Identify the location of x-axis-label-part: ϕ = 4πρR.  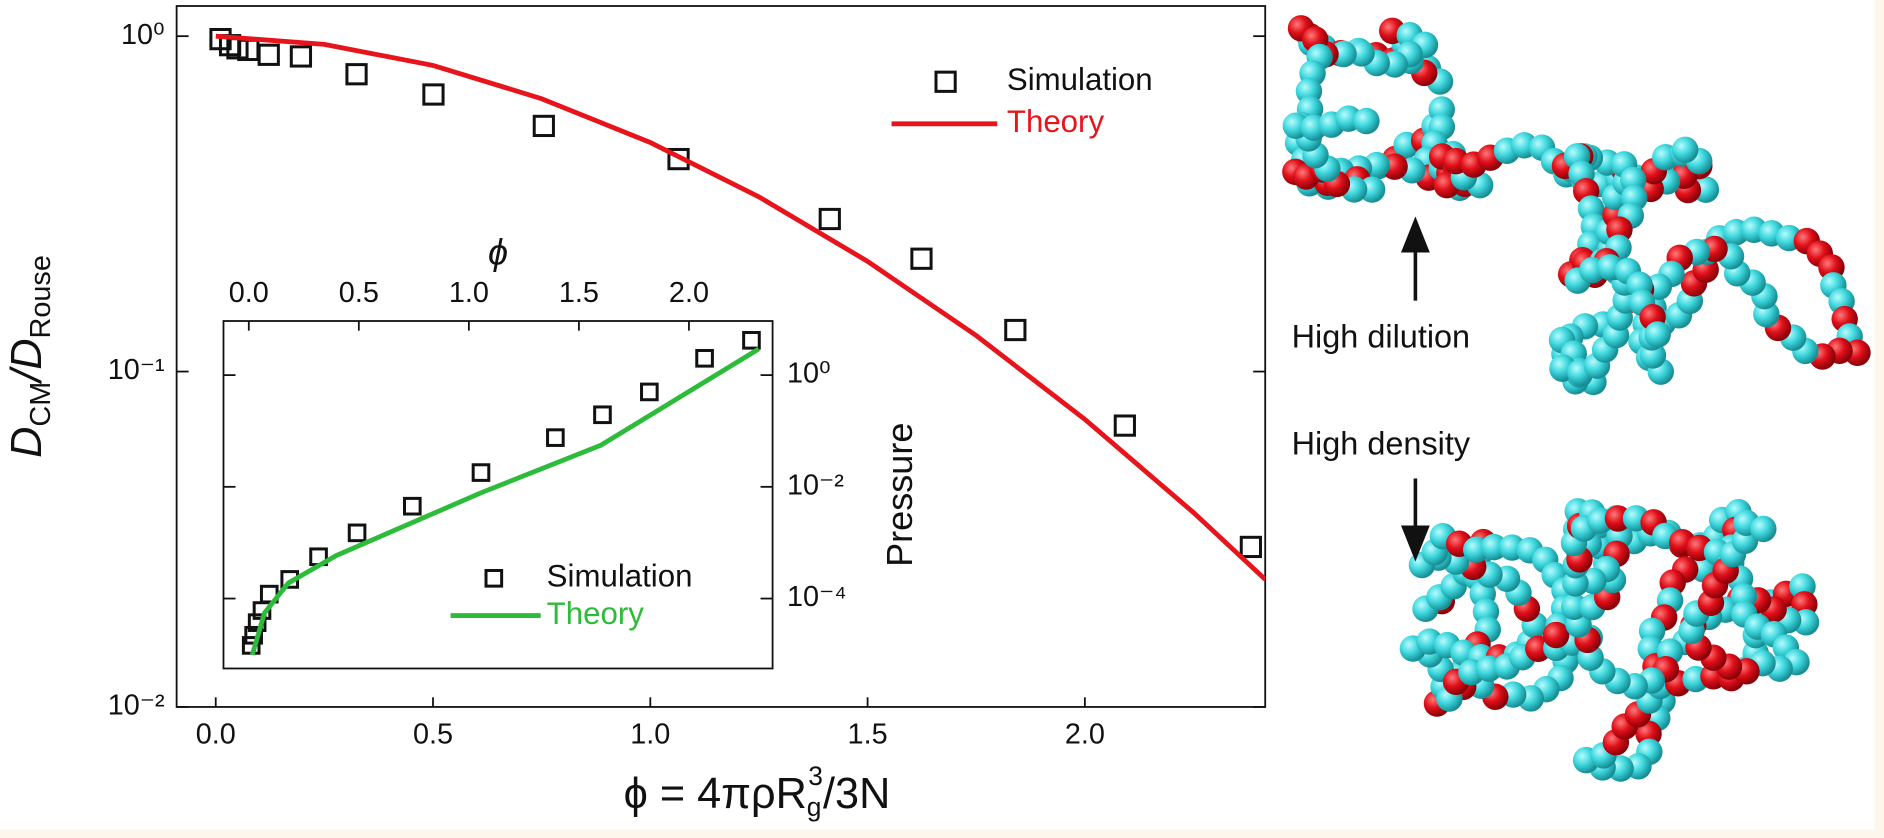
(715, 795).